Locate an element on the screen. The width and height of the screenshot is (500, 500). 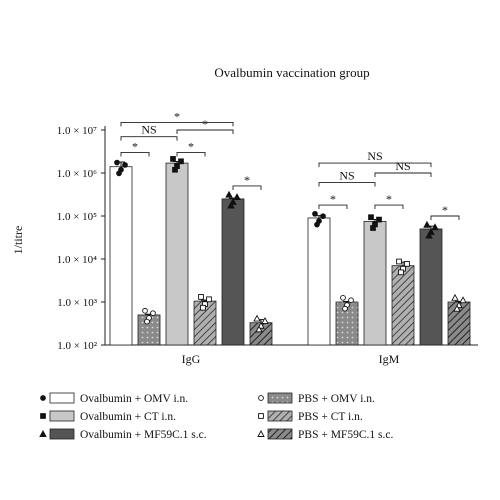
y-tick-label-5: 1.0 × 10⁷ is located at coordinates (77, 131).